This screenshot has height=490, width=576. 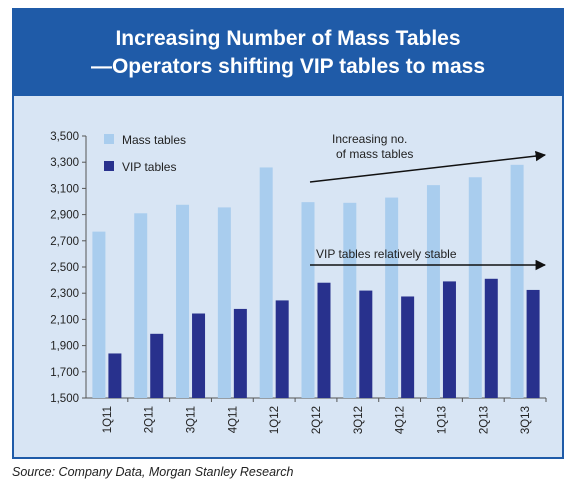 I want to click on annotation-vip-text: VIP tables relatively stable, so click(x=386, y=254).